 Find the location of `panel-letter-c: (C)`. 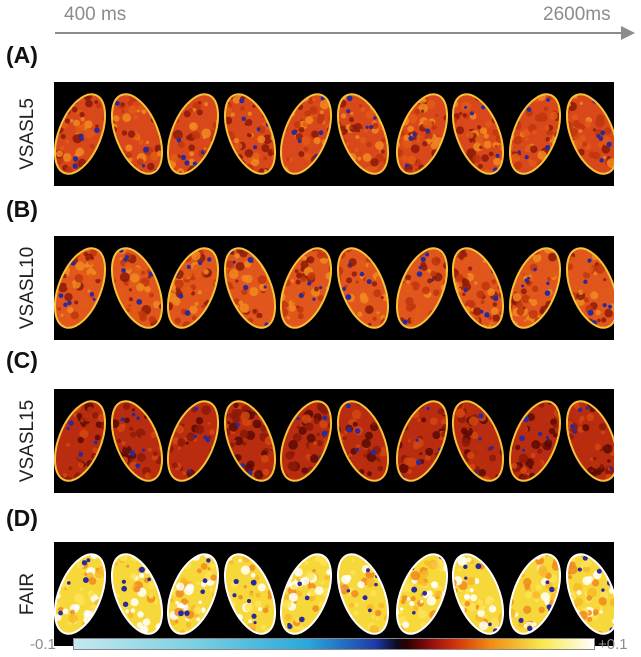

panel-letter-c: (C) is located at coordinates (22, 360).